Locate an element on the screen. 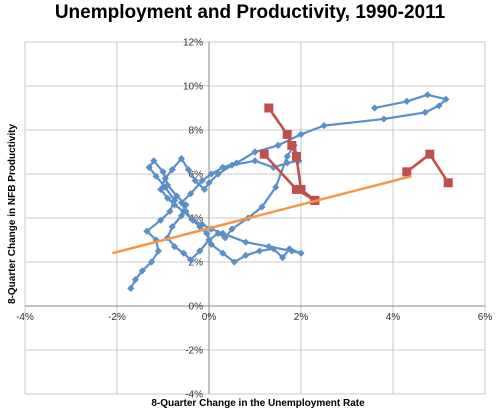  x-tick-label: 0% is located at coordinates (209, 317).